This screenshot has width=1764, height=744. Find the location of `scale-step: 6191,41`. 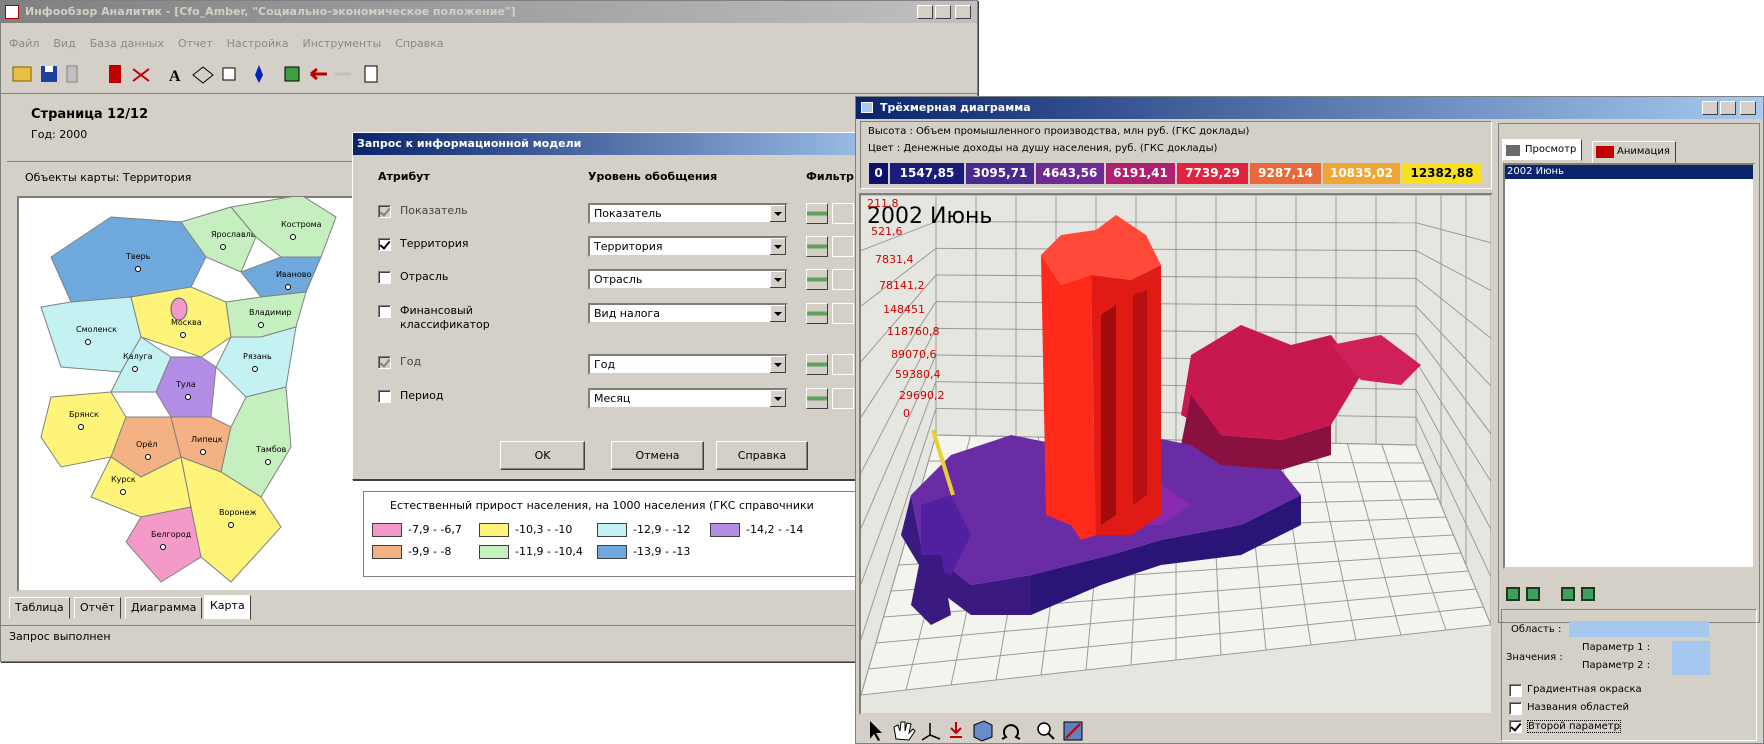

scale-step: 6191,41 is located at coordinates (1141, 173).